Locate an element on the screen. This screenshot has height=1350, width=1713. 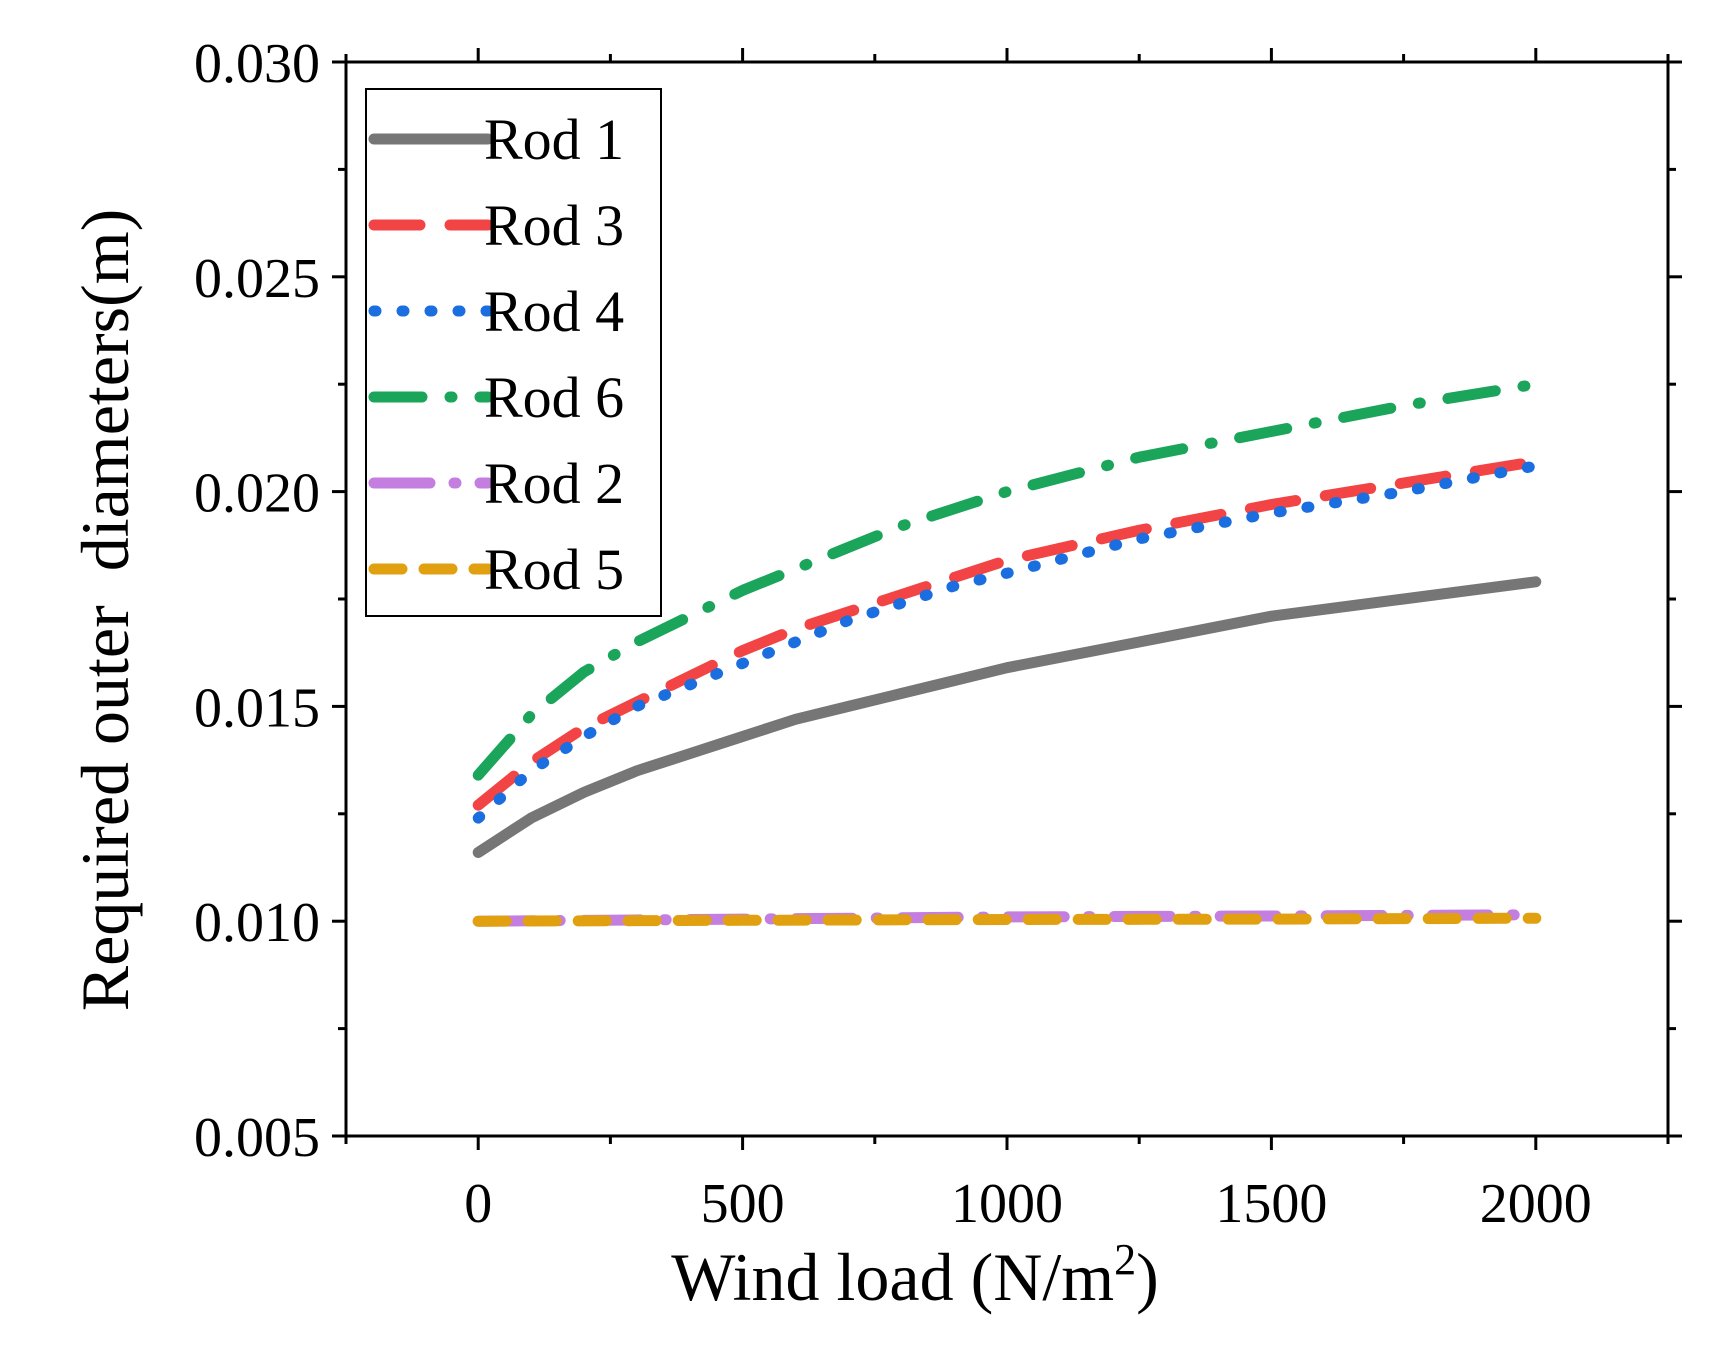
y-tick-label: 0.030 is located at coordinates (257, 64).